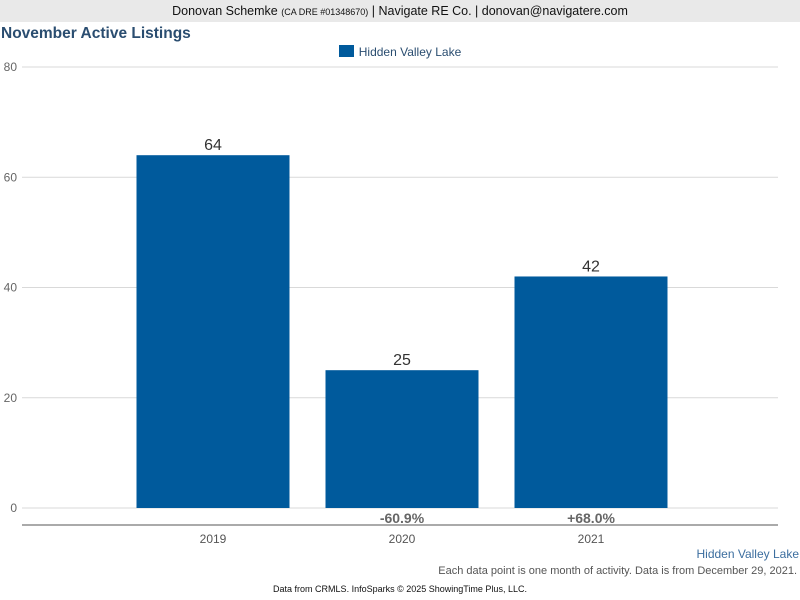 This screenshot has width=800, height=600. I want to click on data-label: 25, so click(402, 360).